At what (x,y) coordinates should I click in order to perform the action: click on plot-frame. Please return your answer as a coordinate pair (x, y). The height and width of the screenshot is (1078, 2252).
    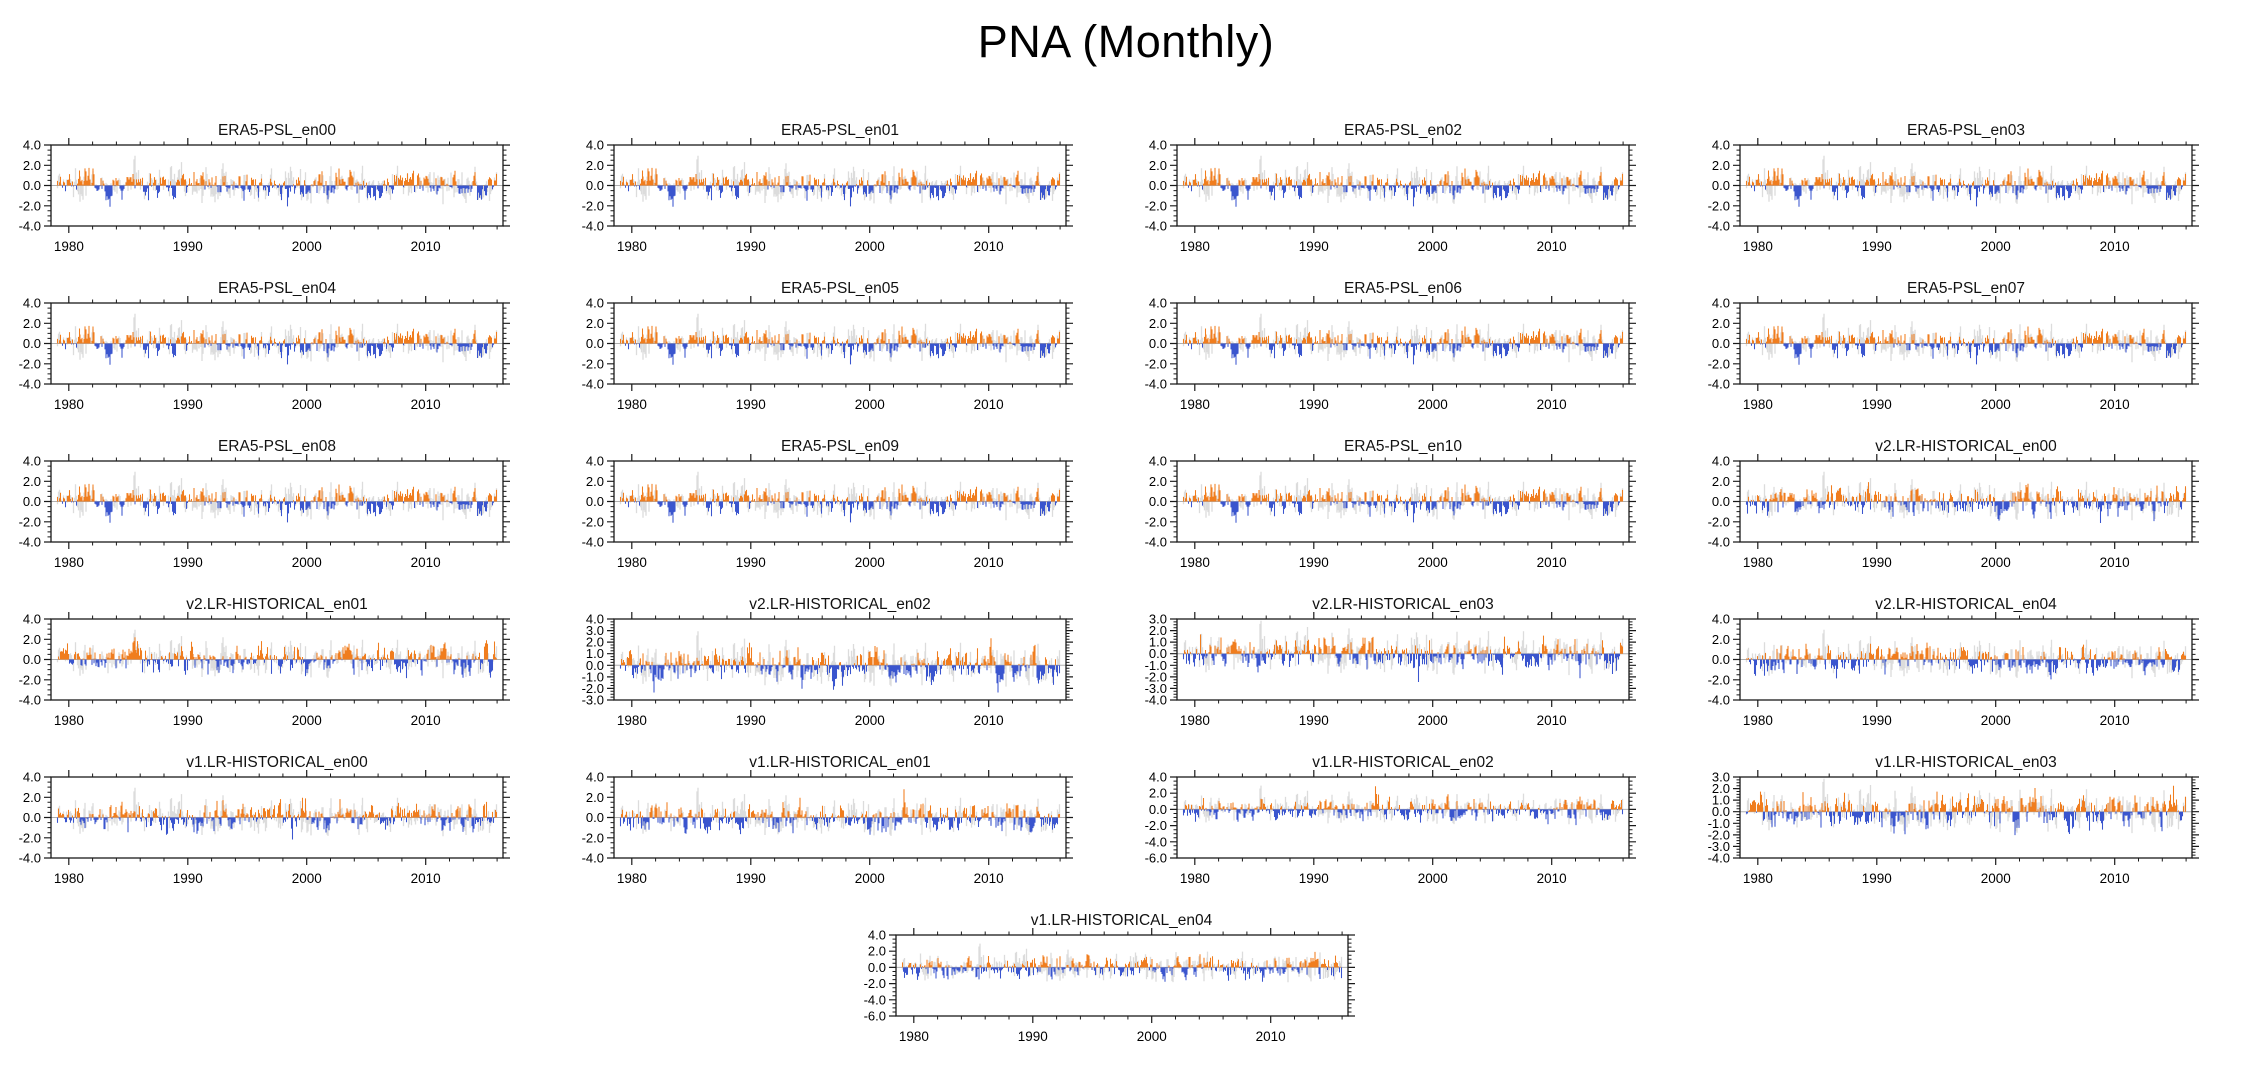
    Looking at the image, I should click on (1403, 659).